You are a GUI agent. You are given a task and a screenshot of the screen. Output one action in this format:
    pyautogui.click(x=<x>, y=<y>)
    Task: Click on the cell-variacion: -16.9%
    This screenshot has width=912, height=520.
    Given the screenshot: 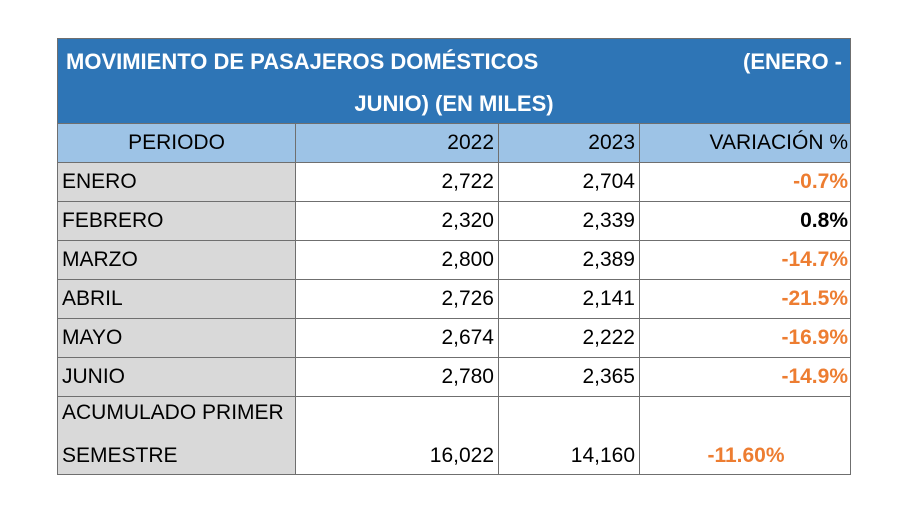 What is the action you would take?
    pyautogui.click(x=814, y=337)
    